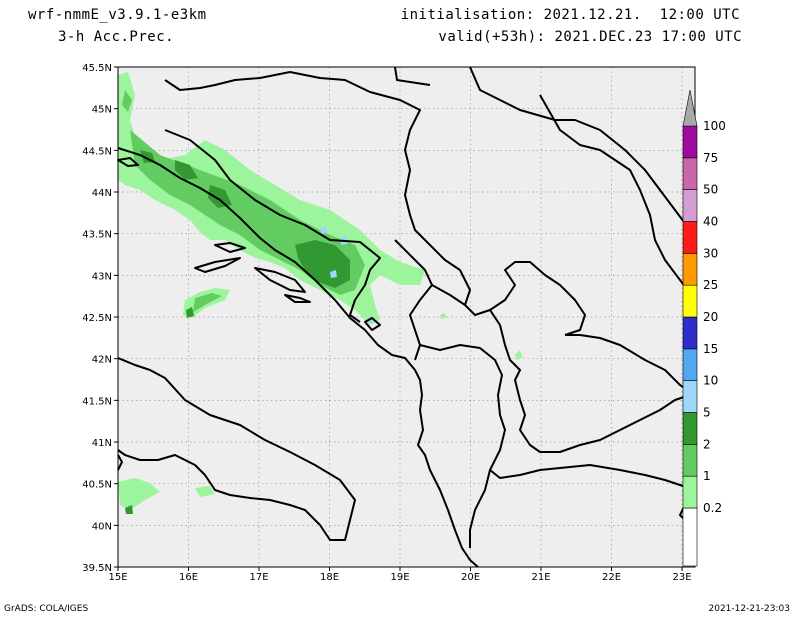  I want to click on macedonia-border, so click(590, 381).